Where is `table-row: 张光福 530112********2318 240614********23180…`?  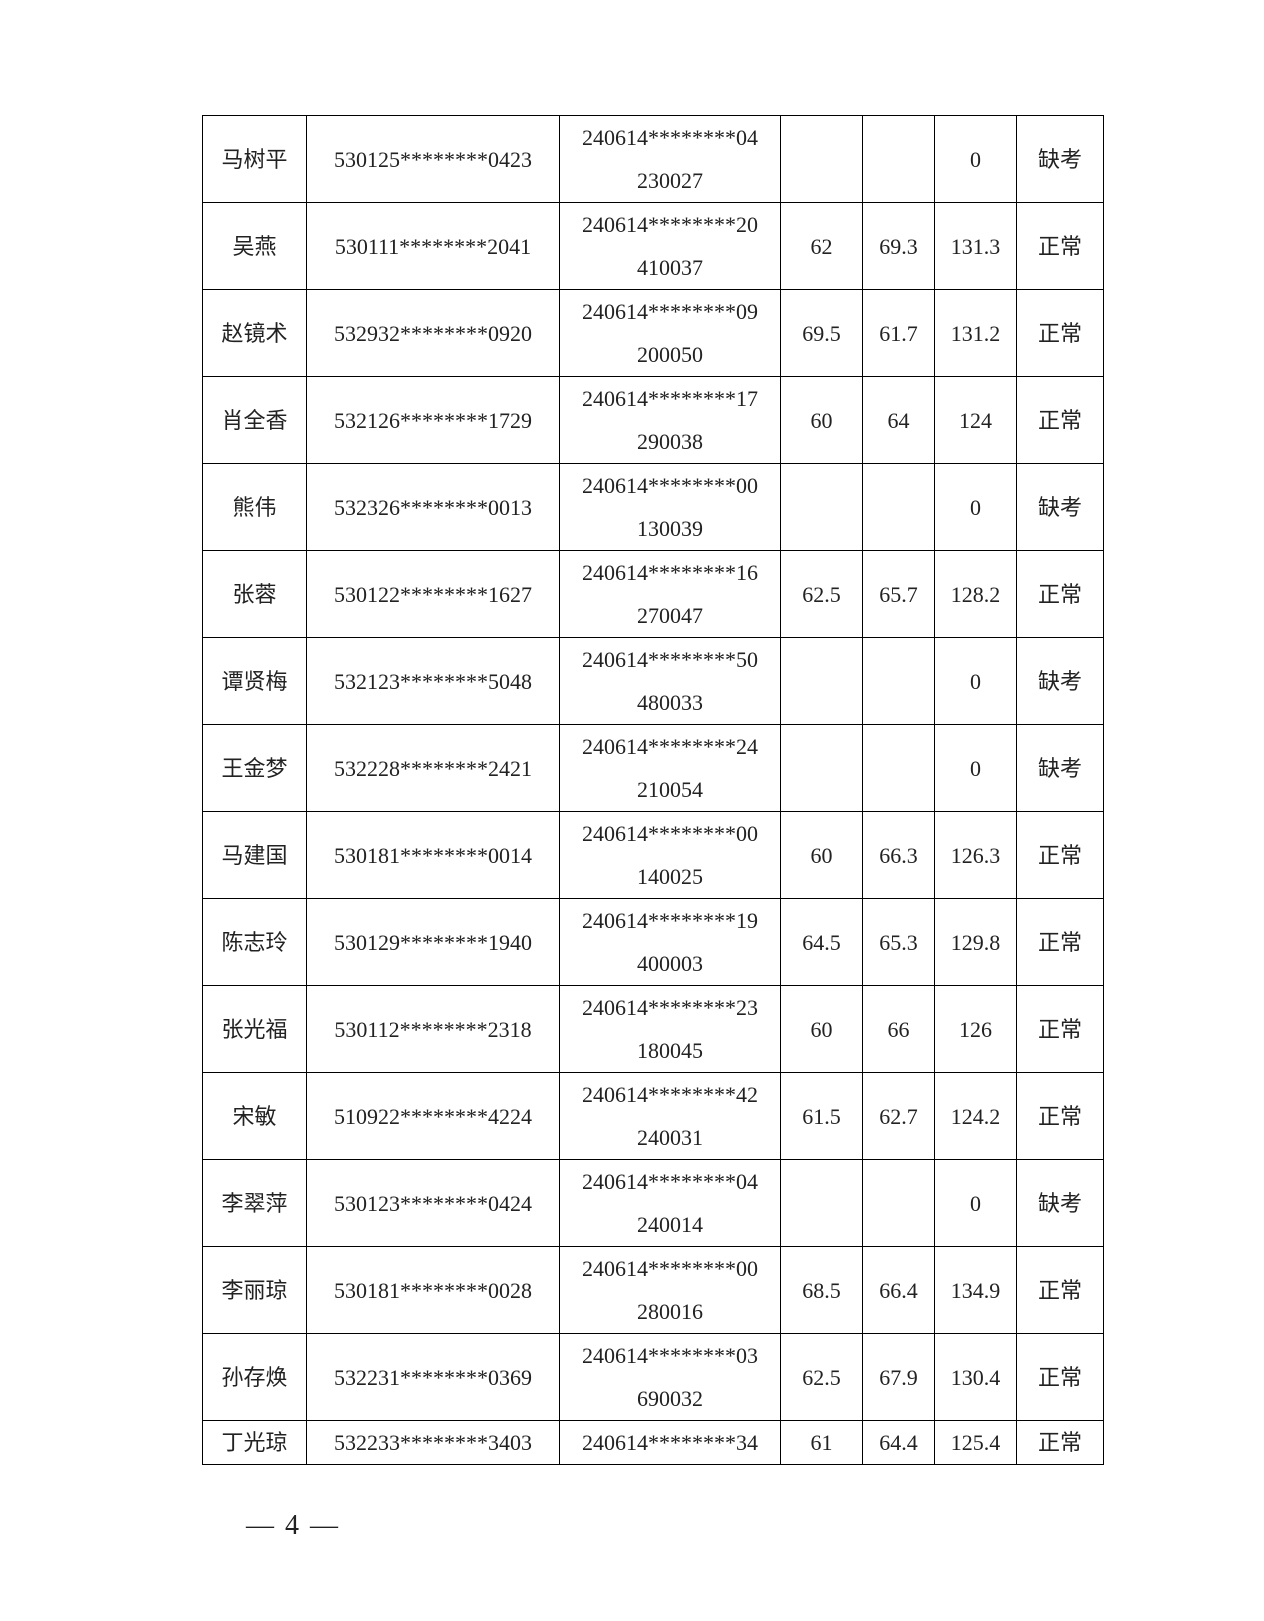
table-row: 张光福 530112********2318 240614********23180… is located at coordinates (653, 1029).